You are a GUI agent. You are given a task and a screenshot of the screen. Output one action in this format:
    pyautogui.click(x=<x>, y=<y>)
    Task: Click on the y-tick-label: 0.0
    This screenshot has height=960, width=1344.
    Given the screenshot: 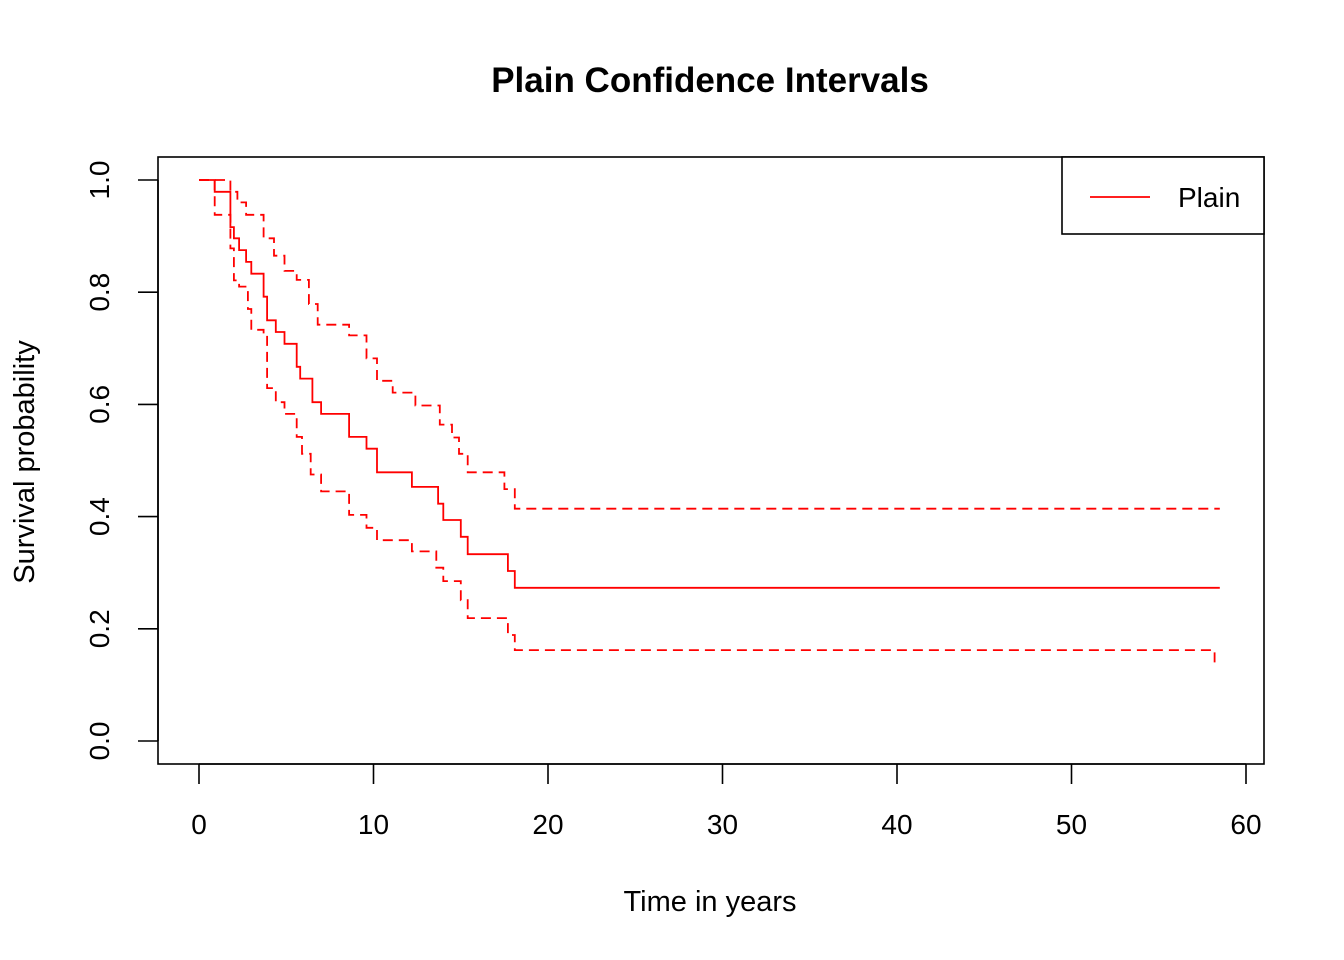 What is the action you would take?
    pyautogui.click(x=99, y=741)
    